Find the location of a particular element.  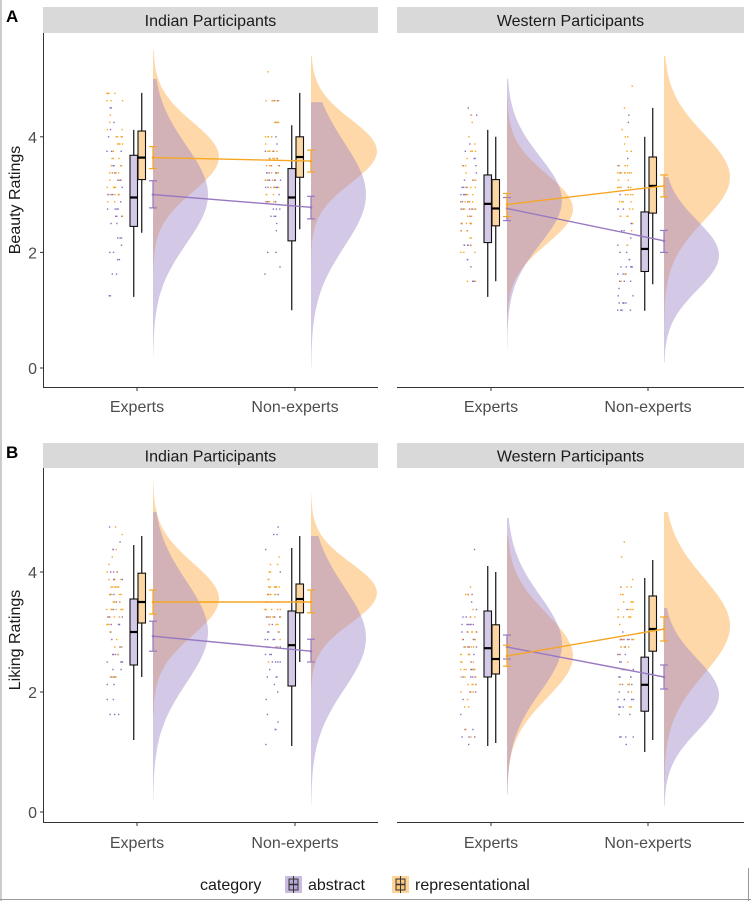

legend-label-representational: representational is located at coordinates (472, 885).